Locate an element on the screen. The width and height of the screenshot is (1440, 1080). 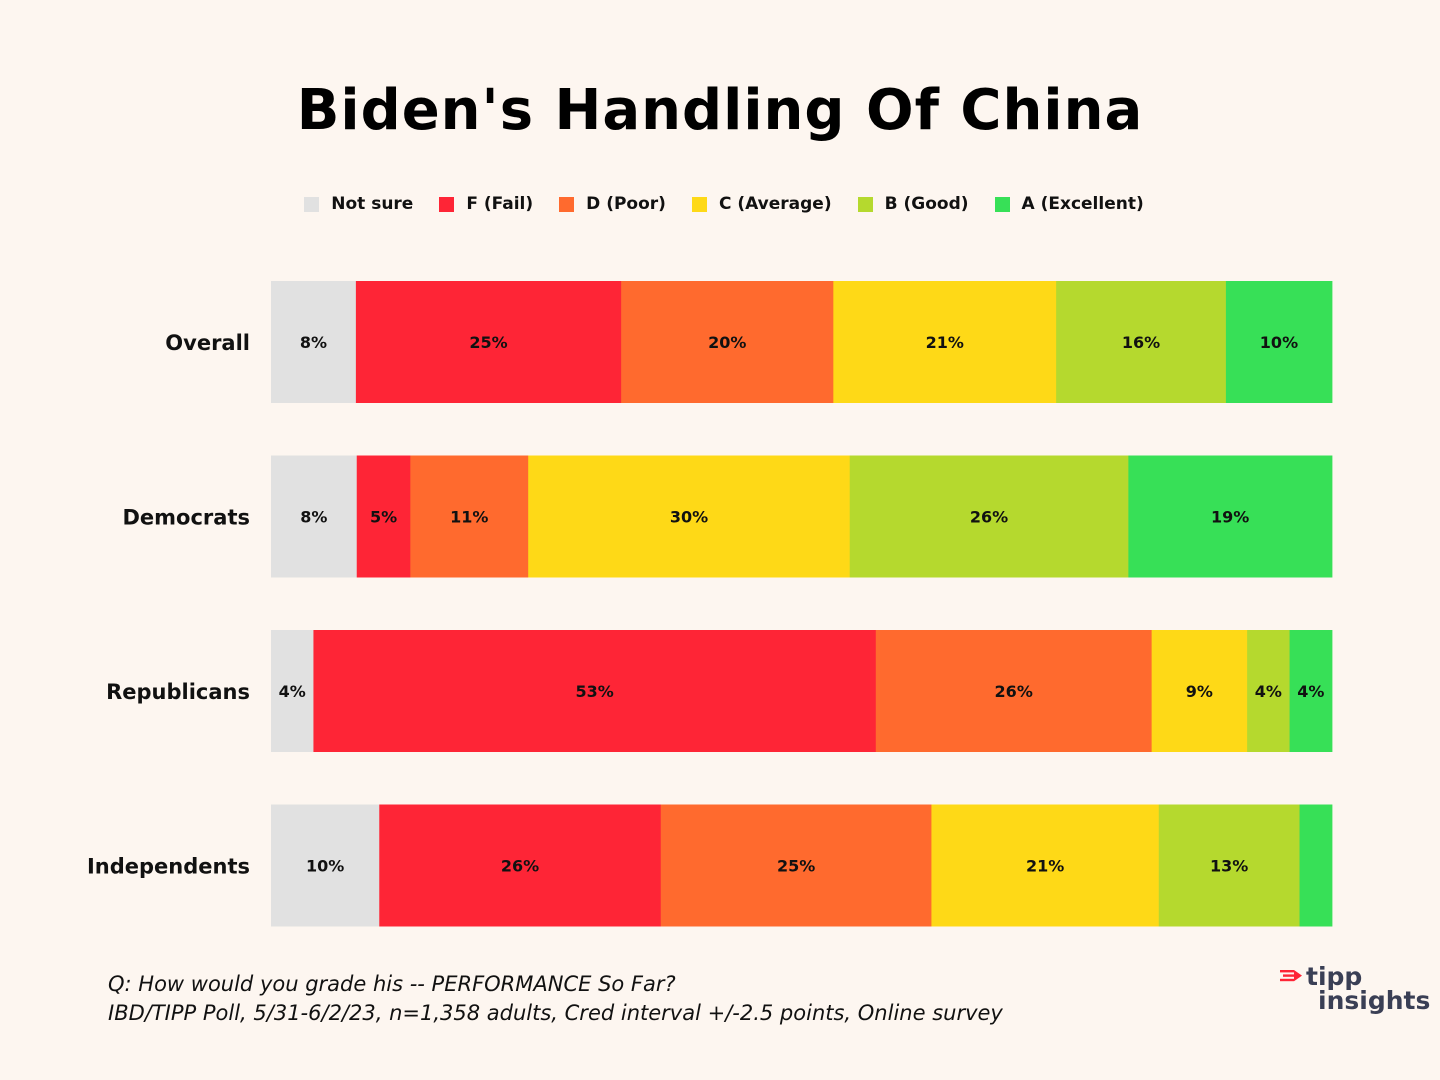
data-label-republicans-not-sure: 4% is located at coordinates (292, 691).